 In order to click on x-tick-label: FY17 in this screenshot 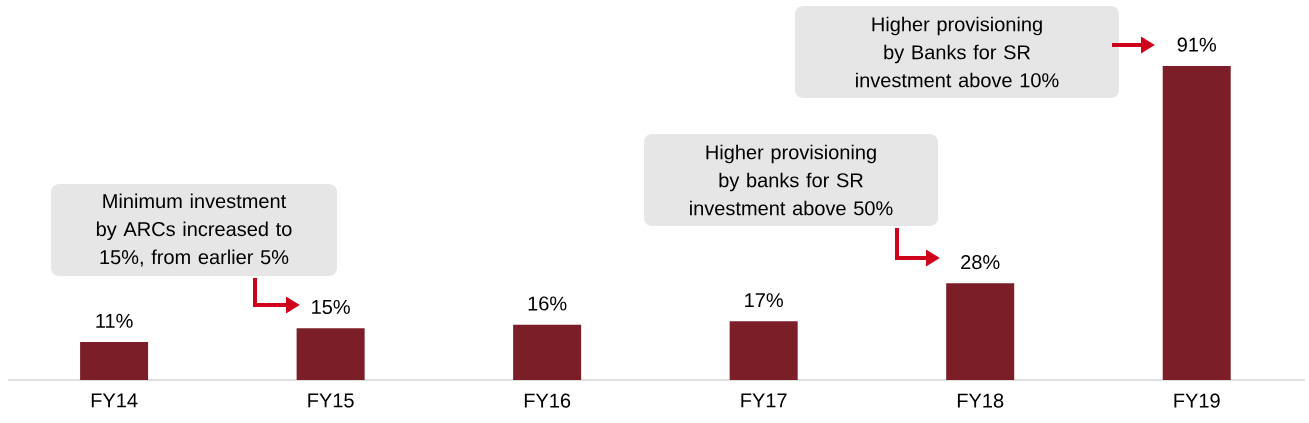, I will do `click(764, 400)`.